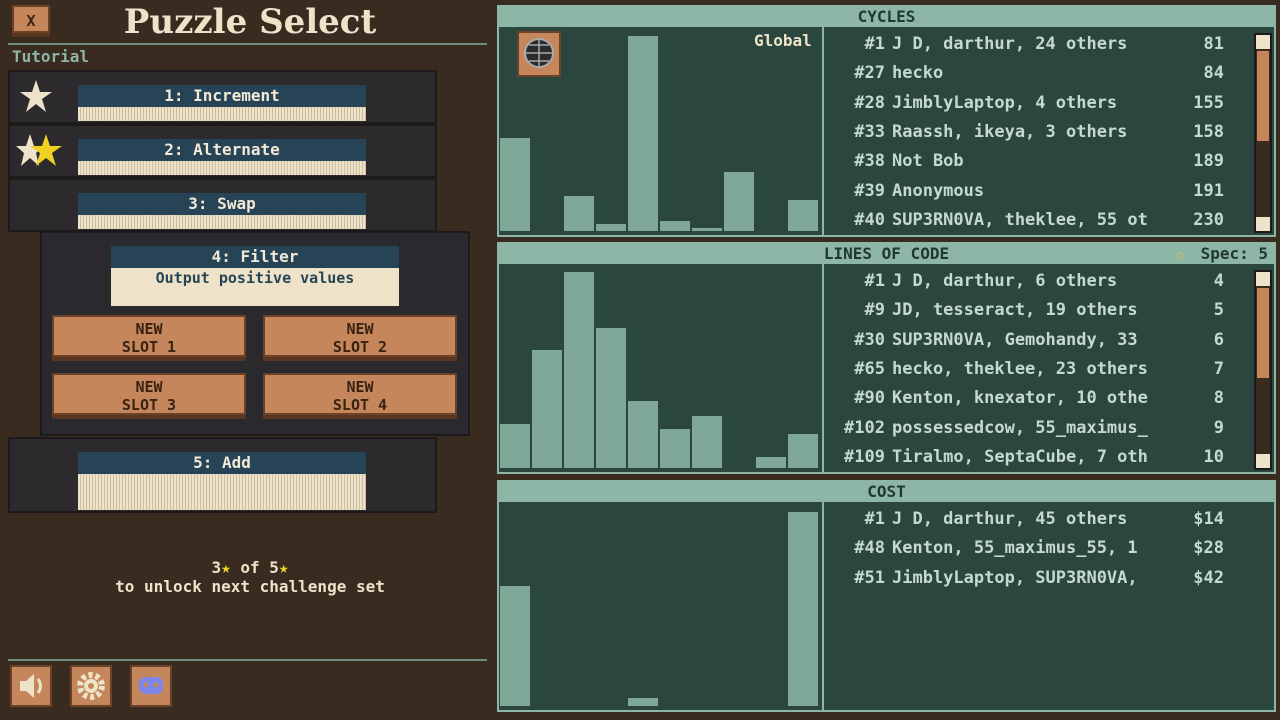 The height and width of the screenshot is (720, 1280). What do you see at coordinates (250, 22) in the screenshot?
I see `title: Puzzle Select` at bounding box center [250, 22].